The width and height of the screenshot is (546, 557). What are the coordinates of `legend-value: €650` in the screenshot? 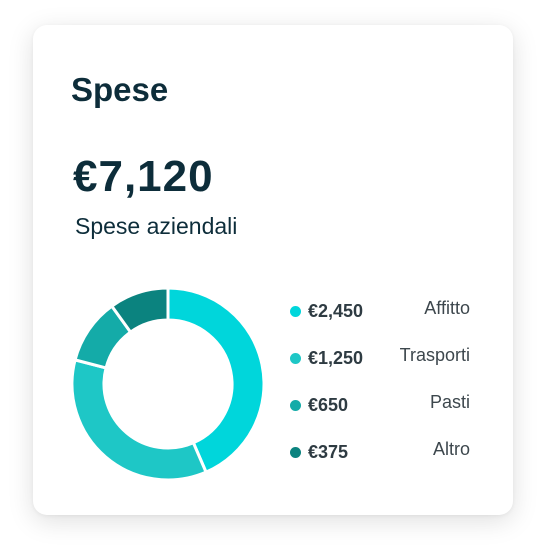 It's located at (328, 405).